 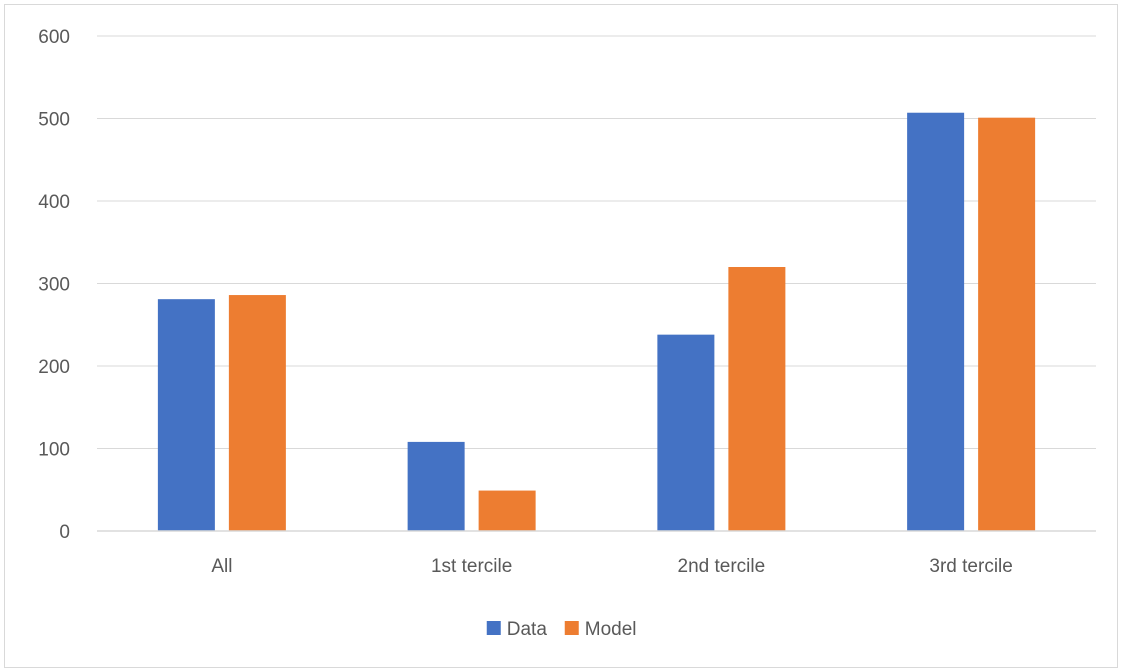 What do you see at coordinates (54, 37) in the screenshot?
I see `y-tick-label: 600` at bounding box center [54, 37].